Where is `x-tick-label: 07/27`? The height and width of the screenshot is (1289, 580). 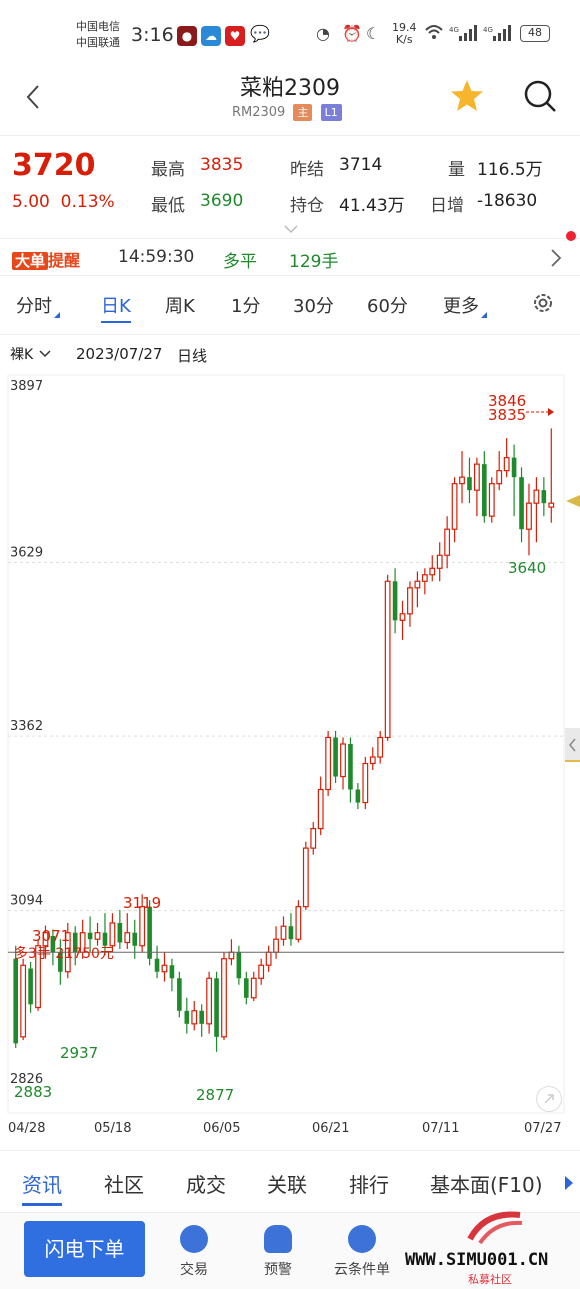
x-tick-label: 07/27 is located at coordinates (542, 1128).